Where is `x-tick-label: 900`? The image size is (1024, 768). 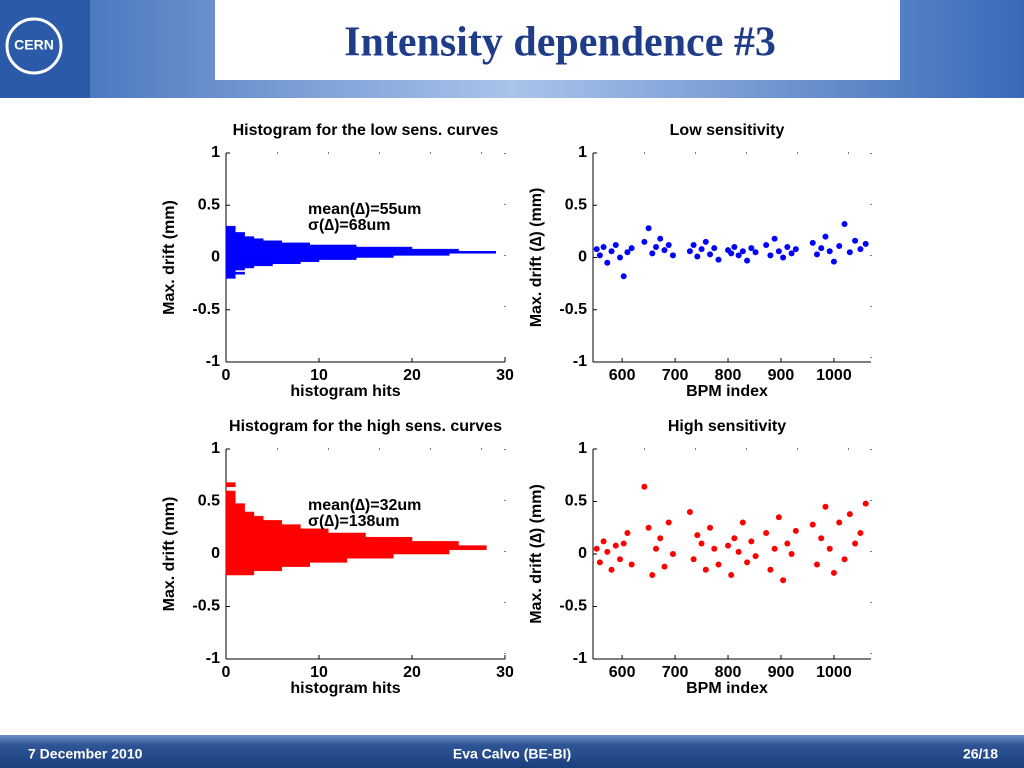 x-tick-label: 900 is located at coordinates (781, 672).